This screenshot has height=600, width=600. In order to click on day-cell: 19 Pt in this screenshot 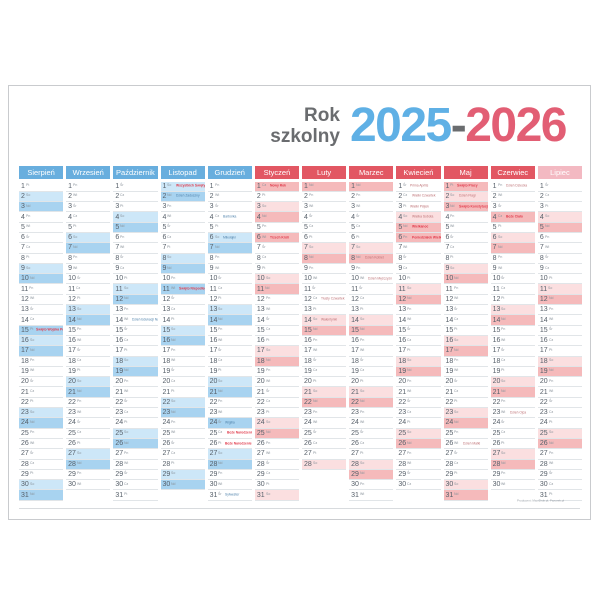, I will do `click(512, 372)`.